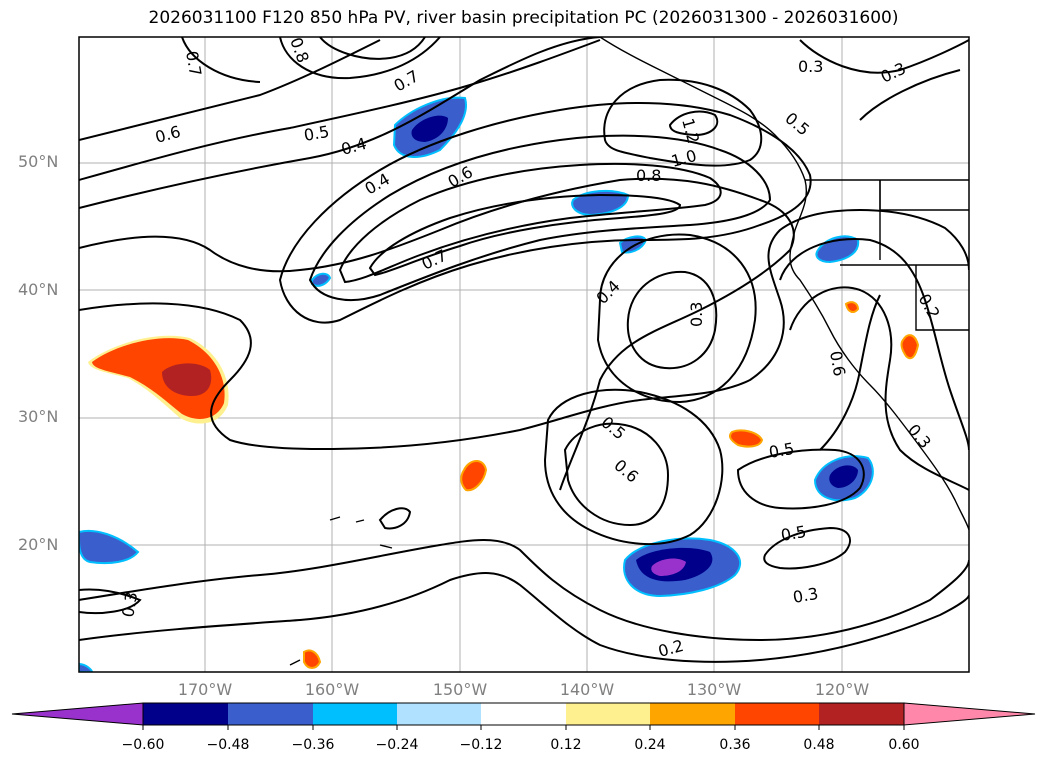 This screenshot has height=765, width=1047. I want to click on colorbar, so click(523, 716).